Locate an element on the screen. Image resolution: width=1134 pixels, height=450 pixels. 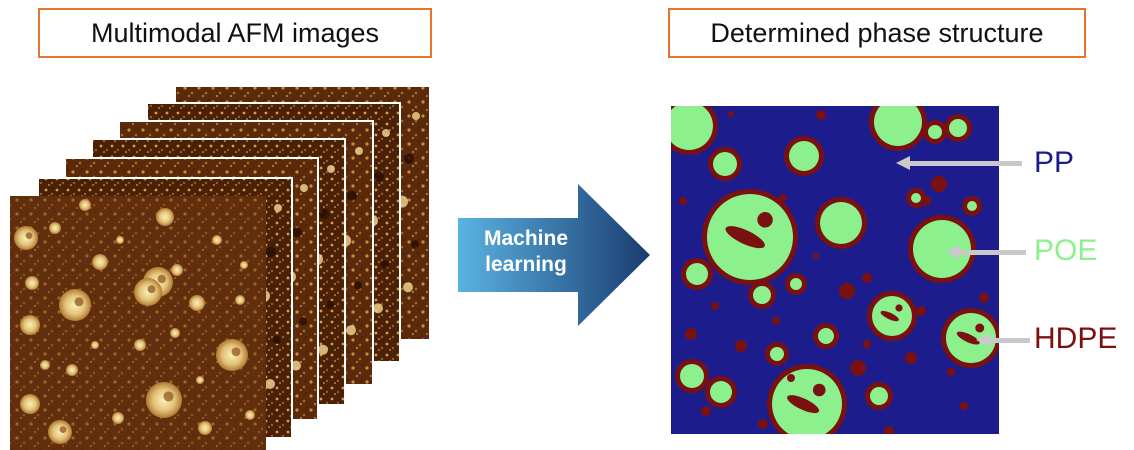
arrow-shape is located at coordinates (554, 255).